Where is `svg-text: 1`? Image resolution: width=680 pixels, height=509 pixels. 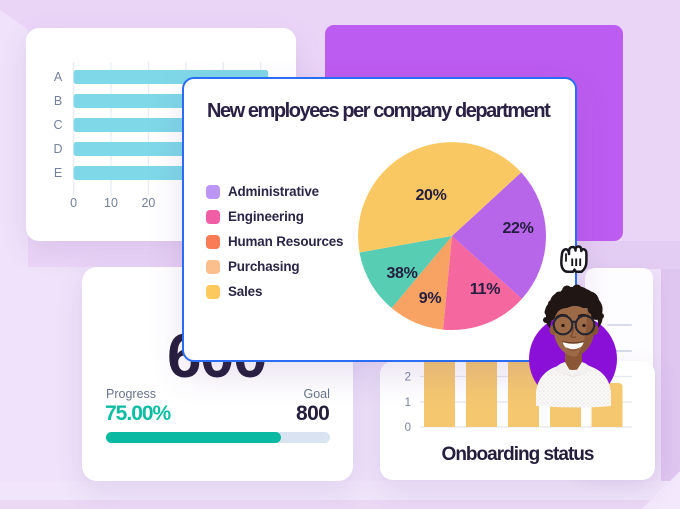 svg-text: 1 is located at coordinates (408, 403).